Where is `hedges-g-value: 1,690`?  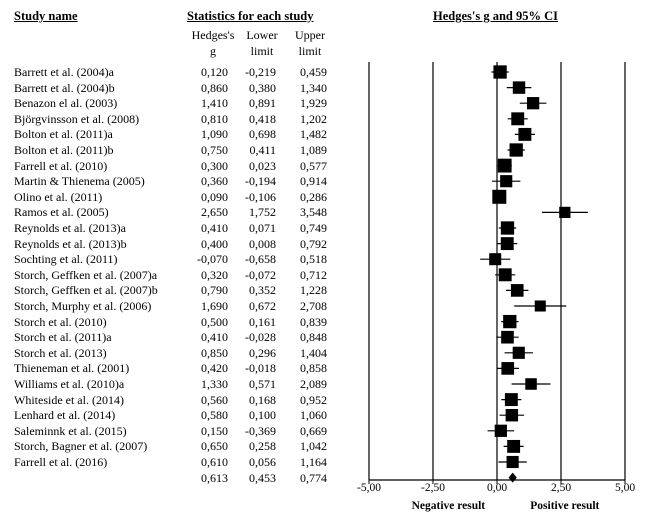 hedges-g-value: 1,690 is located at coordinates (214, 306).